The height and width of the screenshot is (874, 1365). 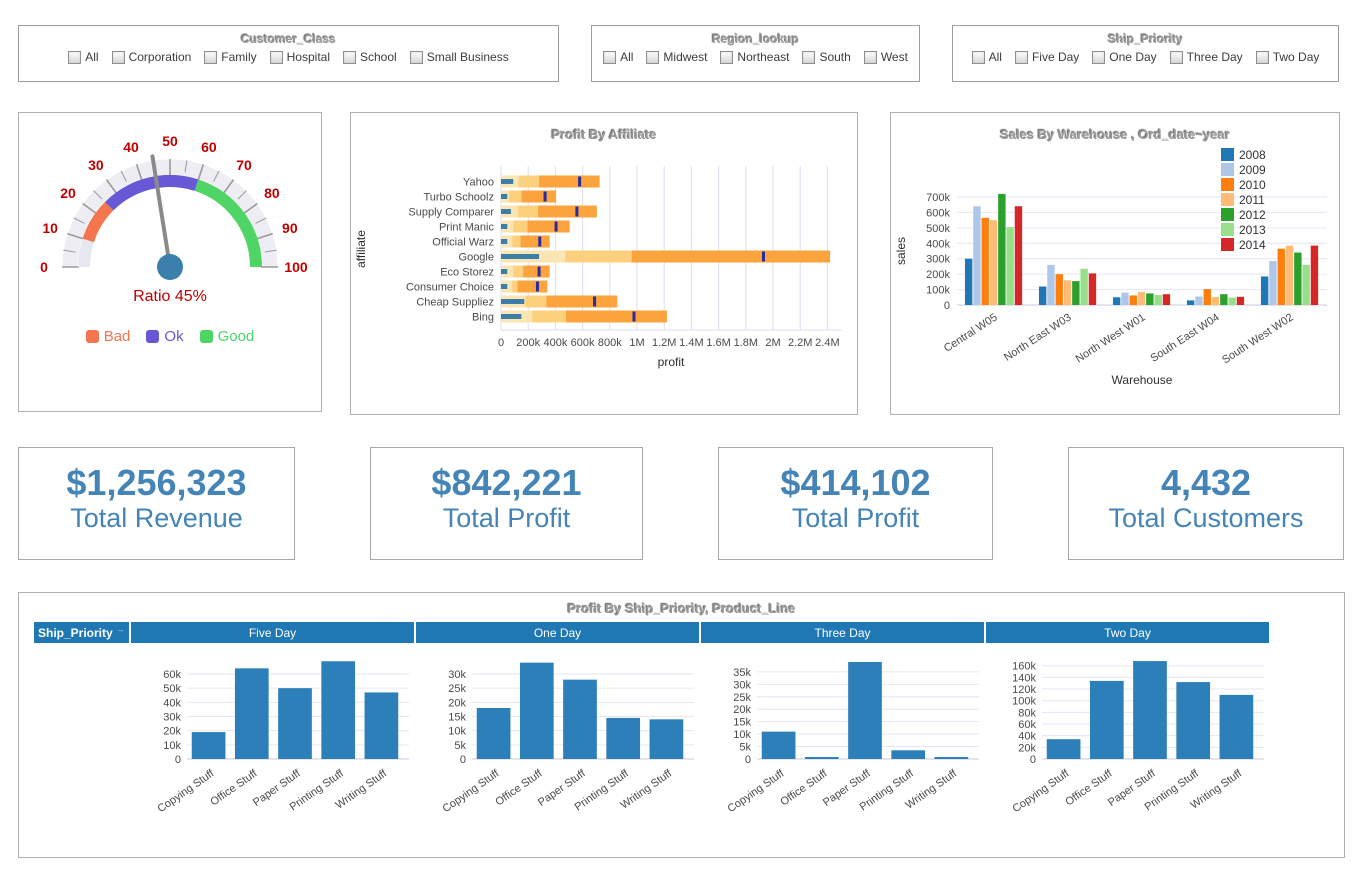 I want to click on checkbox-ship-priority-five-day, so click(x=1021, y=57).